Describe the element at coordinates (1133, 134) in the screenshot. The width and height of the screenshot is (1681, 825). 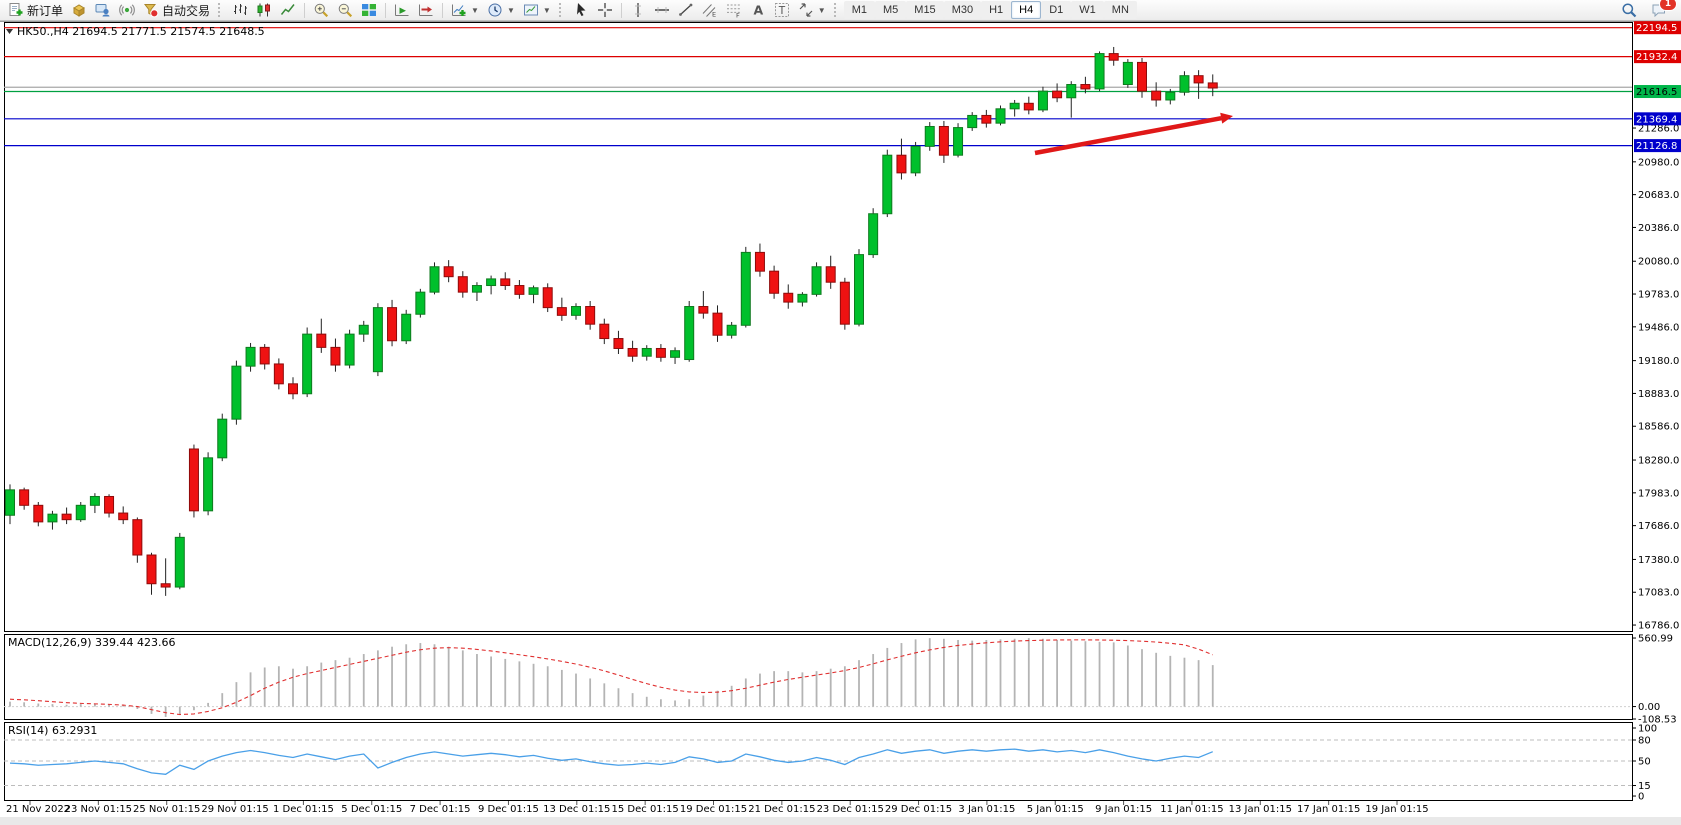
I see `trend-arrow` at that location.